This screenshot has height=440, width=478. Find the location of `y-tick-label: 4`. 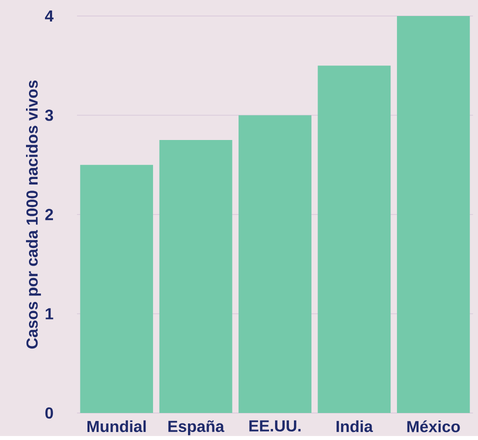

y-tick-label: 4 is located at coordinates (49, 16).